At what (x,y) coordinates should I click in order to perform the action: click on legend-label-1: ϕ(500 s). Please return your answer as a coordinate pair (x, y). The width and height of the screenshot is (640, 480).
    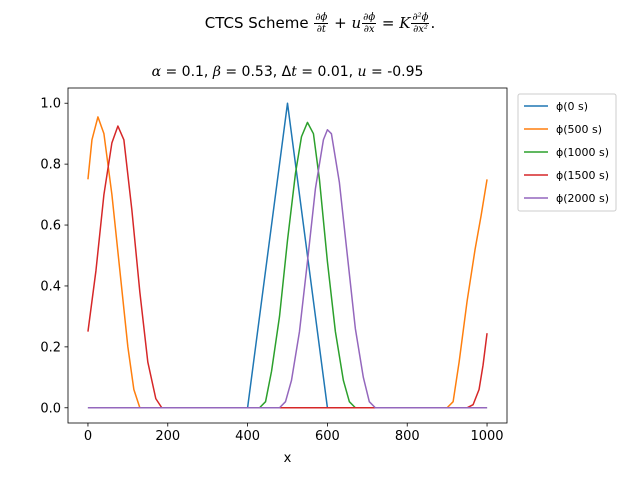
    Looking at the image, I should click on (579, 129).